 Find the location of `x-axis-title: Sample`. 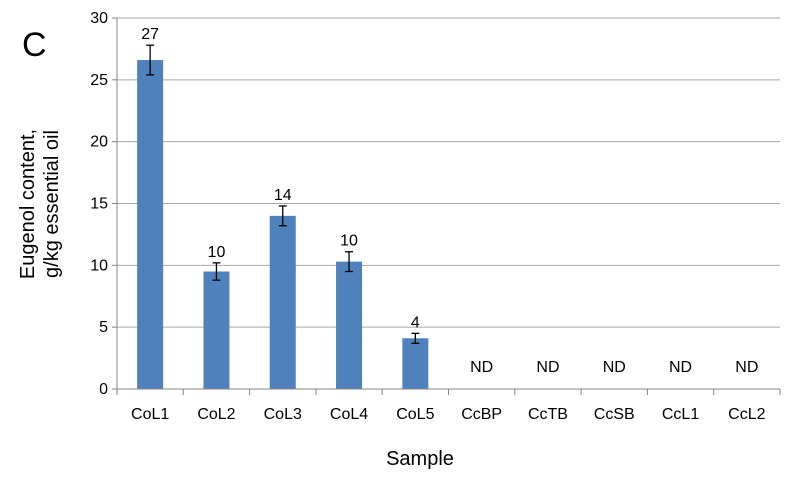

x-axis-title: Sample is located at coordinates (420, 459).